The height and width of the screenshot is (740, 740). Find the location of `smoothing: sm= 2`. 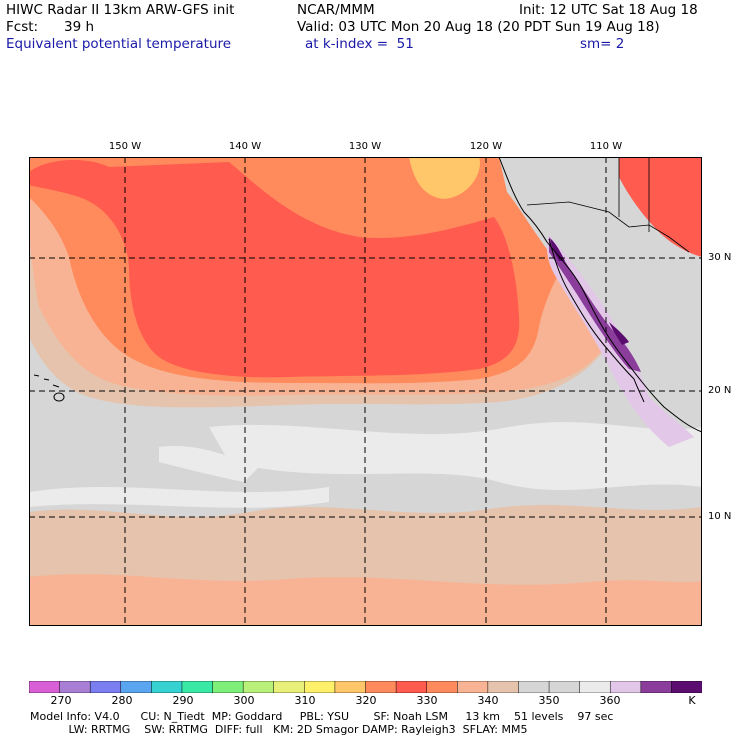

smoothing: sm= 2 is located at coordinates (602, 44).